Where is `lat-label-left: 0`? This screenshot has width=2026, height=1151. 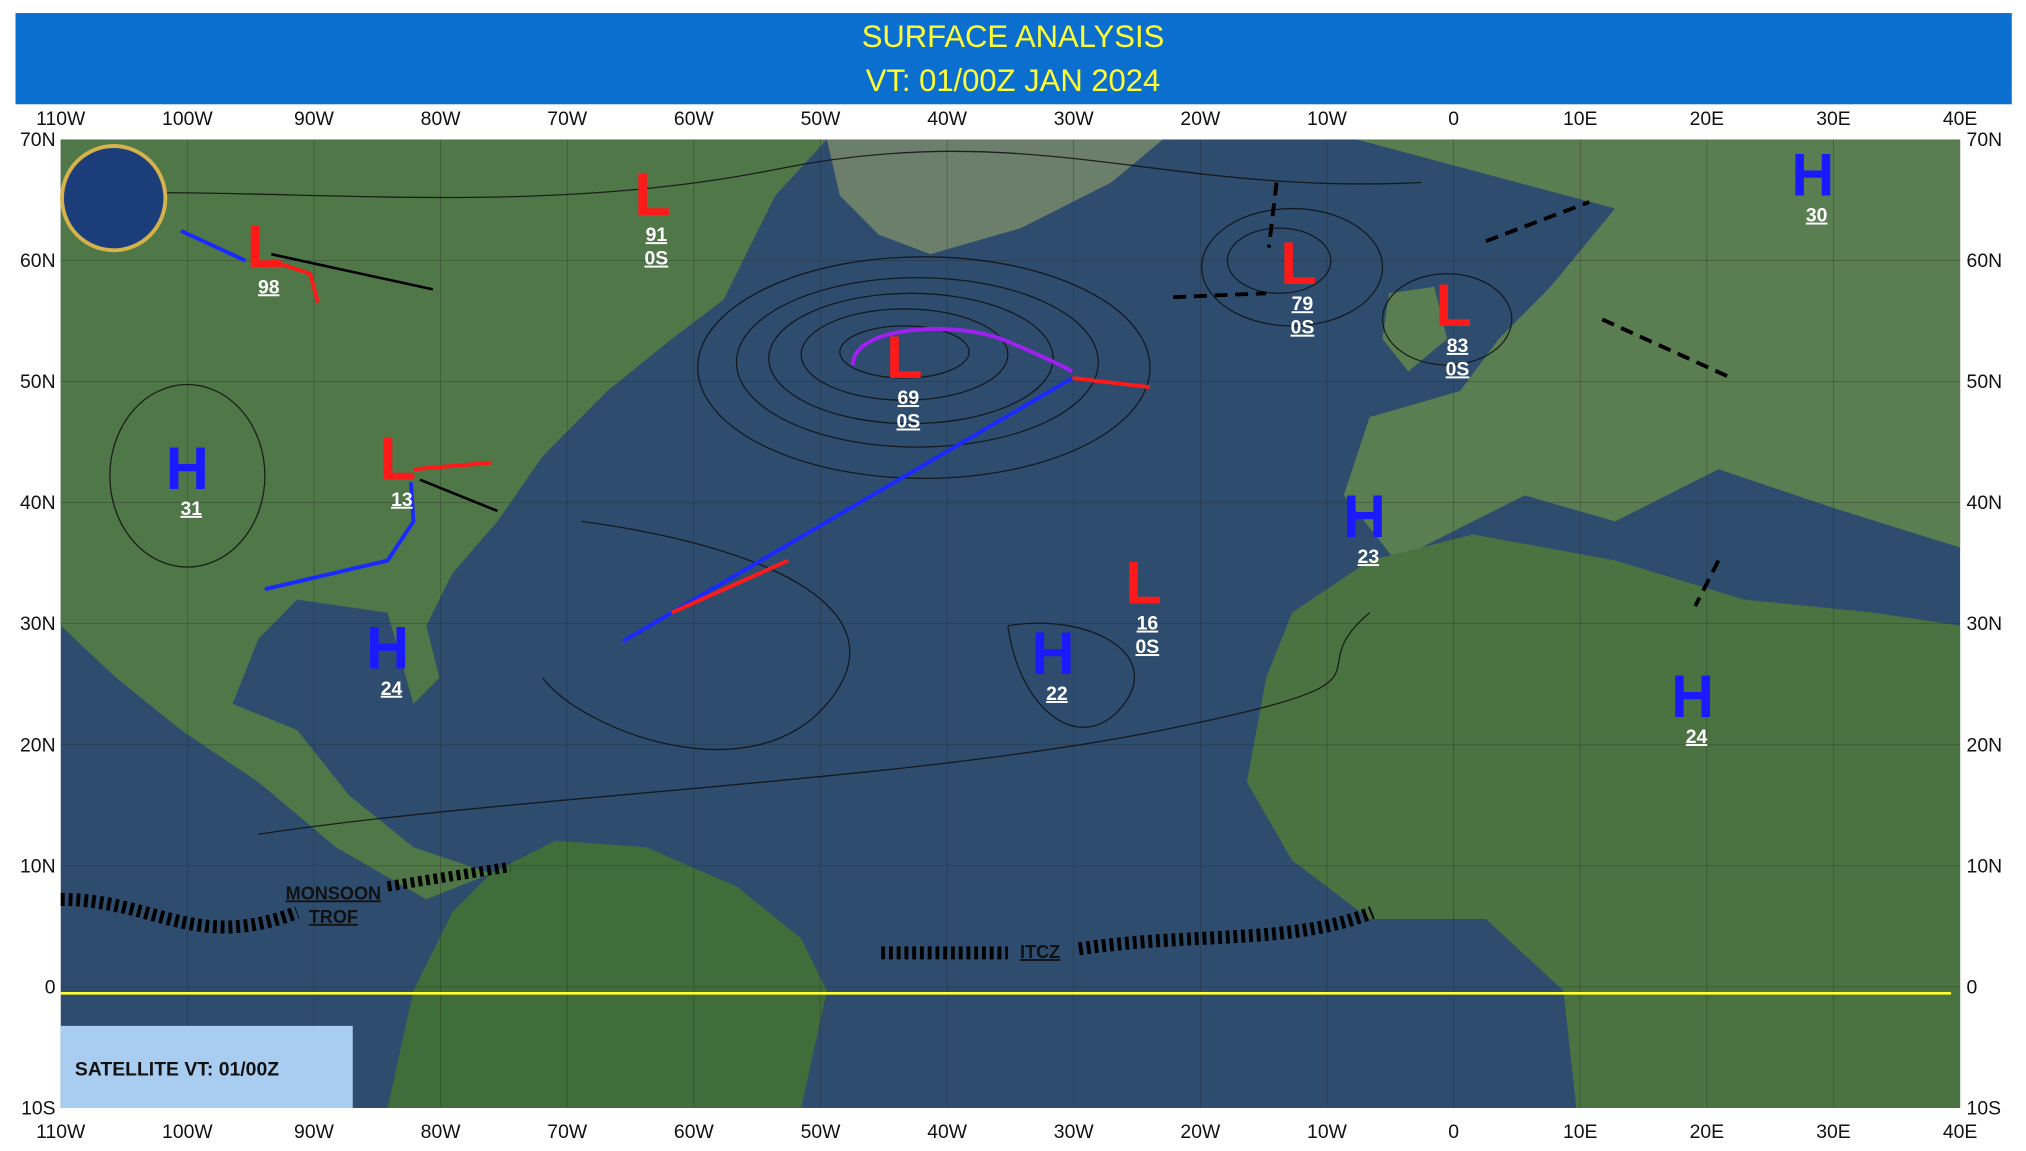
lat-label-left: 0 is located at coordinates (50, 987).